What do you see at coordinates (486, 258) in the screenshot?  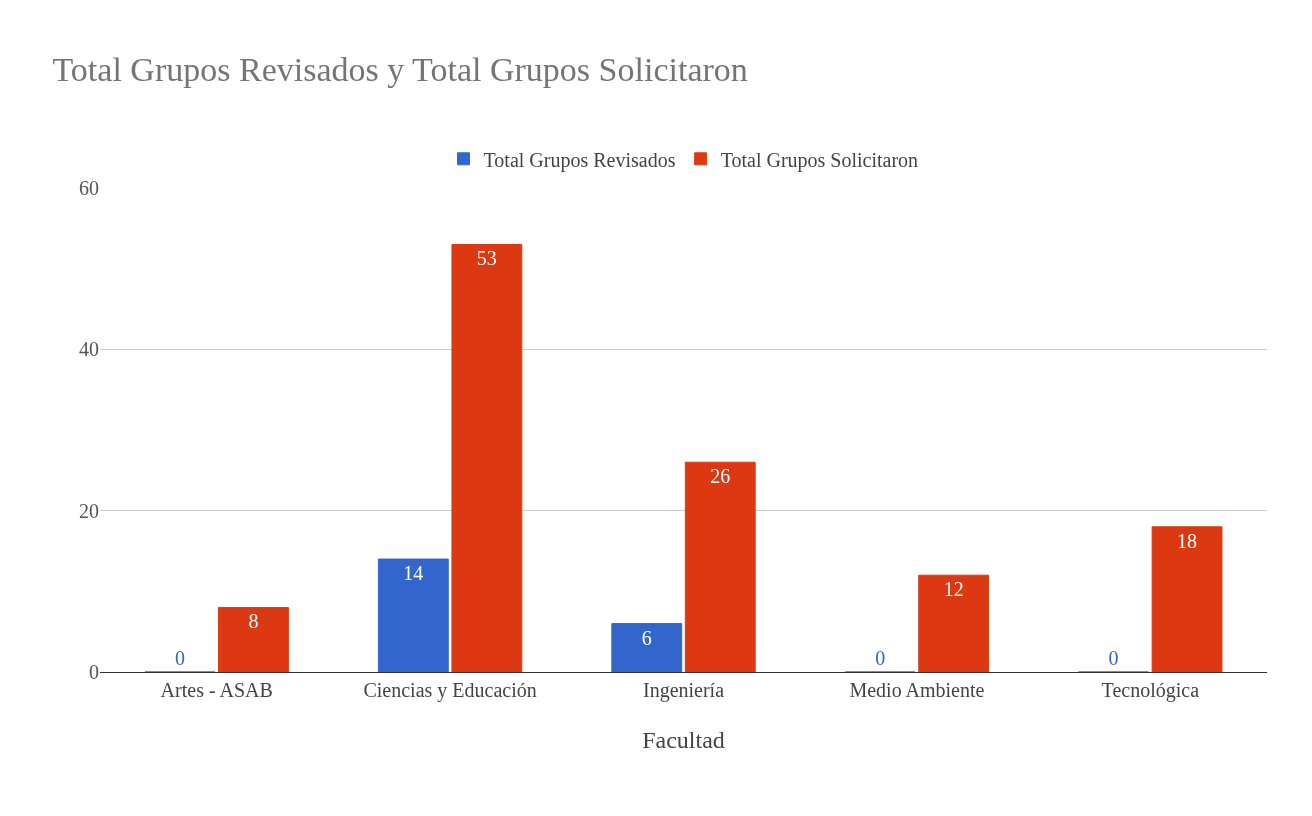 I see `data-label: 53` at bounding box center [486, 258].